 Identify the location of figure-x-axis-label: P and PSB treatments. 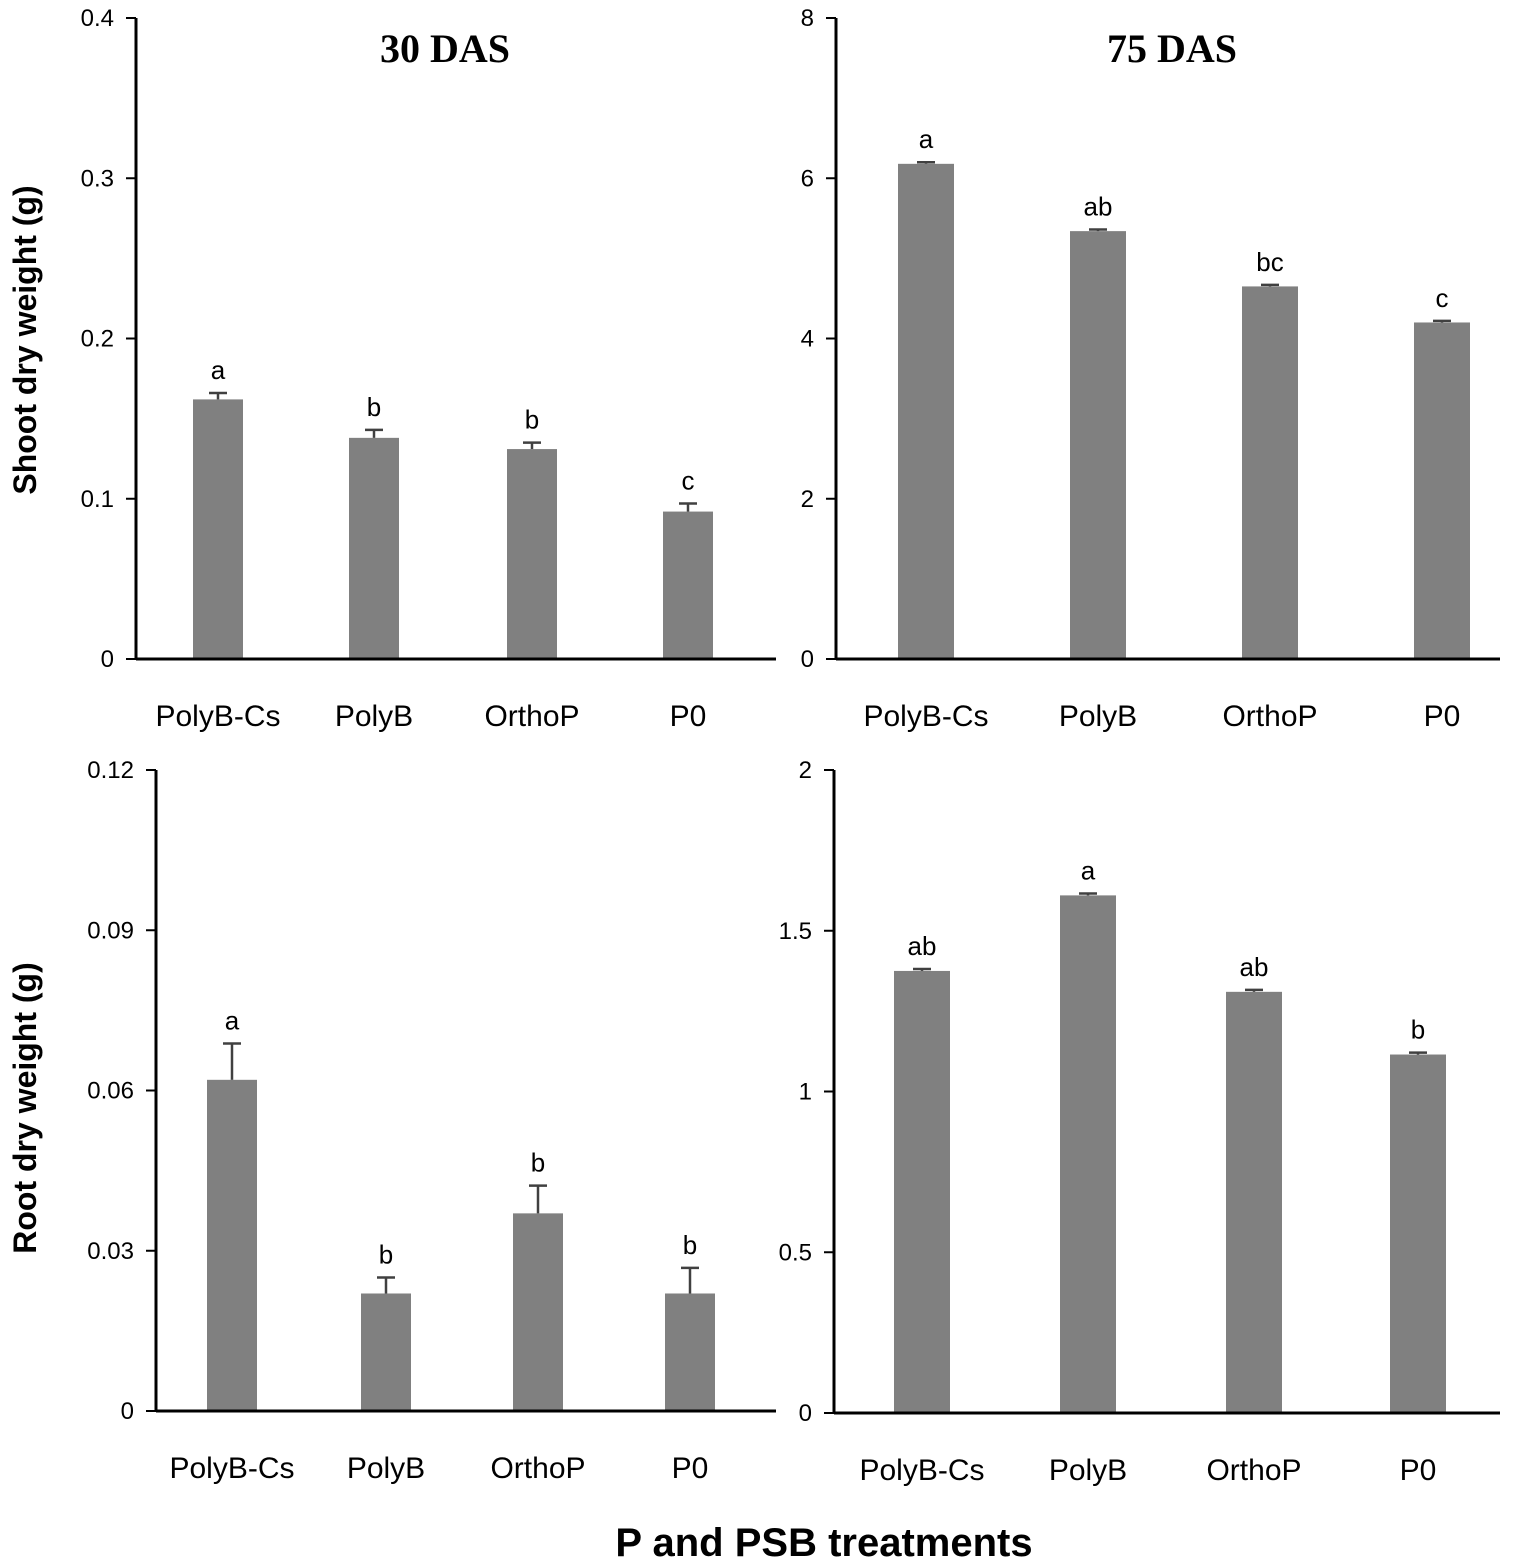
(823, 1543).